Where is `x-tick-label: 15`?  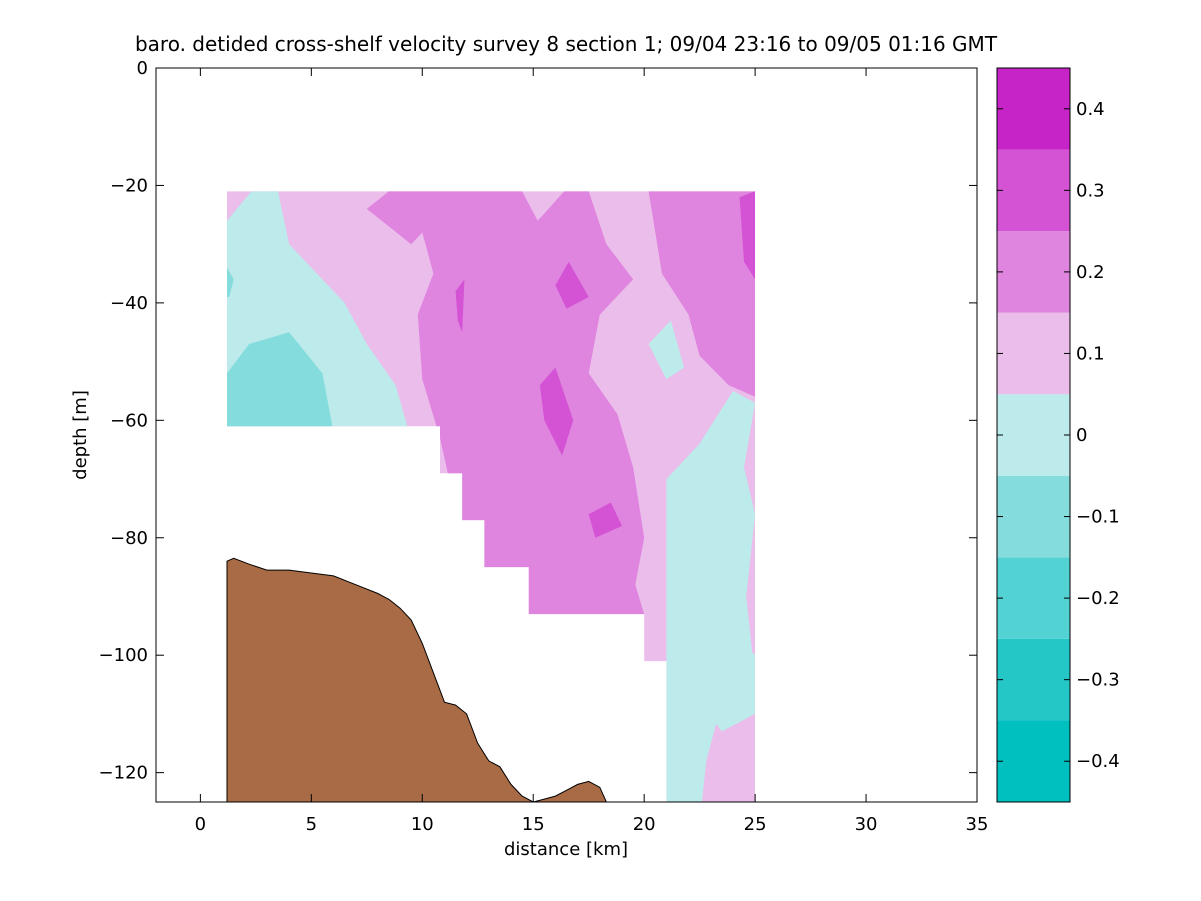 x-tick-label: 15 is located at coordinates (533, 824).